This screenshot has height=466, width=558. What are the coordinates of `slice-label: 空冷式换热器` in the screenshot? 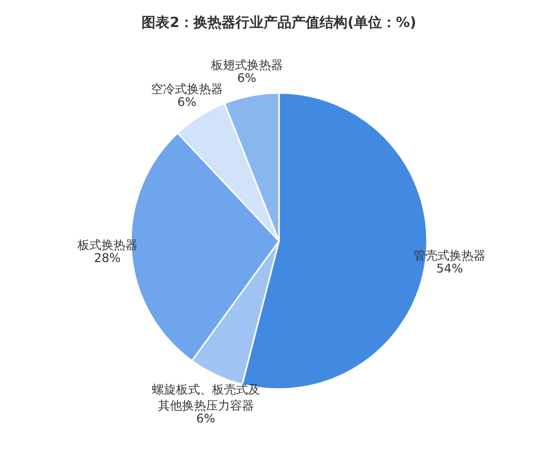 It's located at (186, 89).